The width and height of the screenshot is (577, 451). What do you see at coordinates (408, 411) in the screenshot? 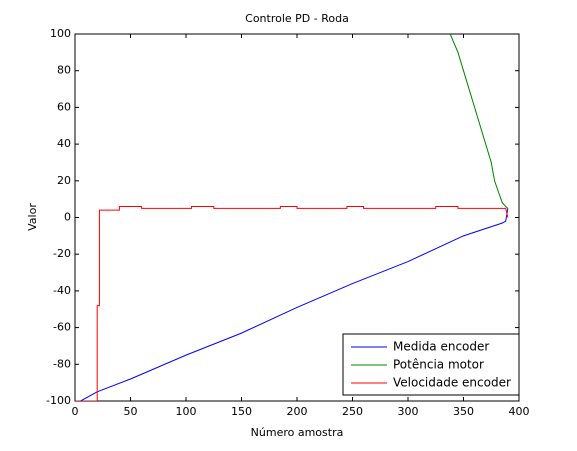
I see `x-tick-label: 300` at bounding box center [408, 411].